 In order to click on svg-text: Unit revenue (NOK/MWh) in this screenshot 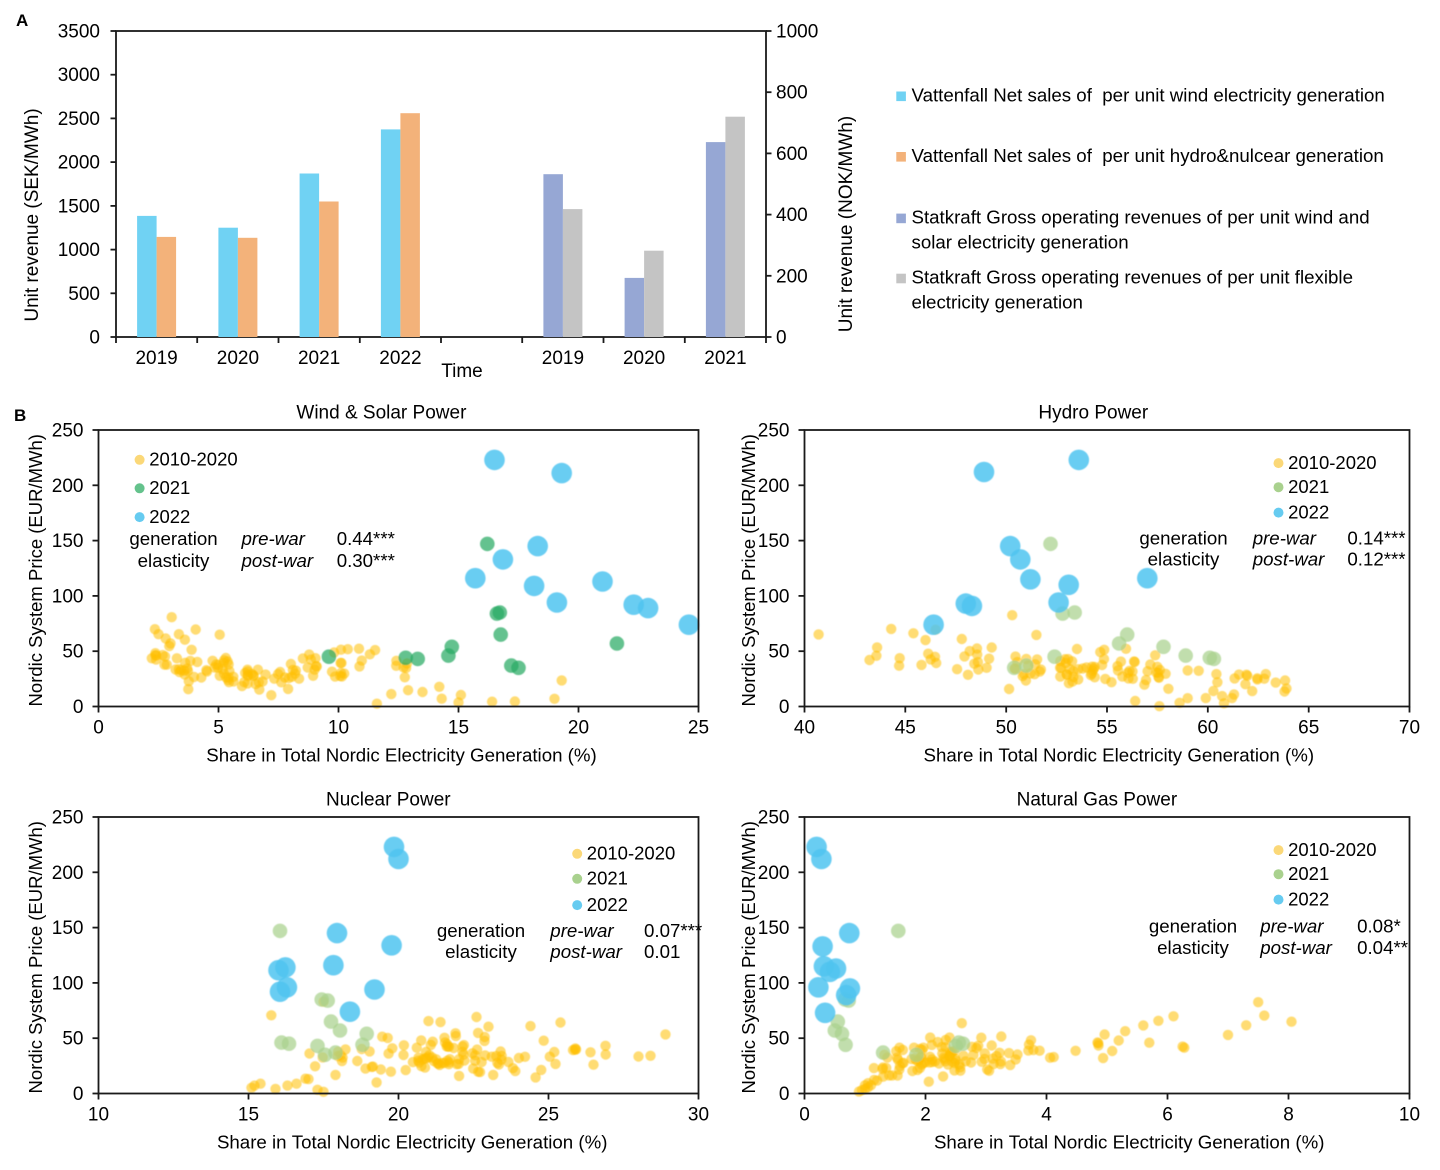, I will do `click(846, 224)`.